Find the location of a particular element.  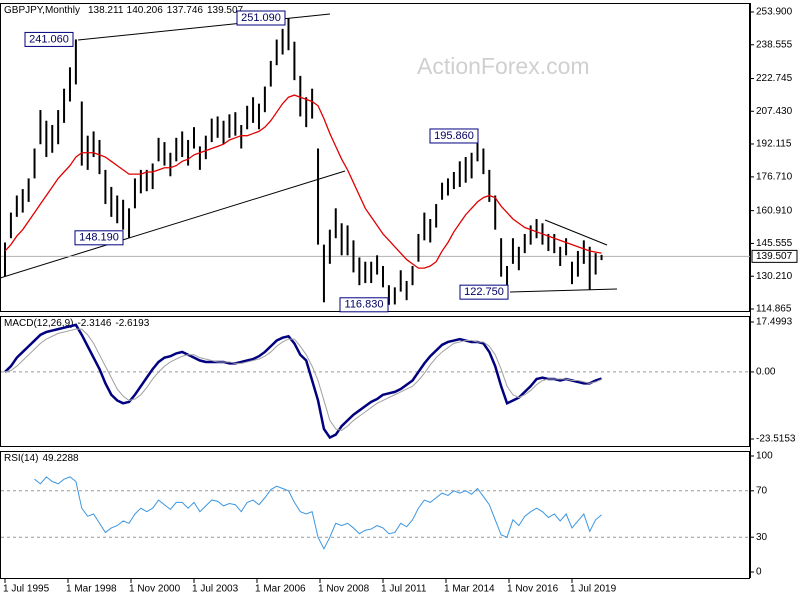

y-tick-label: 238.555 is located at coordinates (774, 44).